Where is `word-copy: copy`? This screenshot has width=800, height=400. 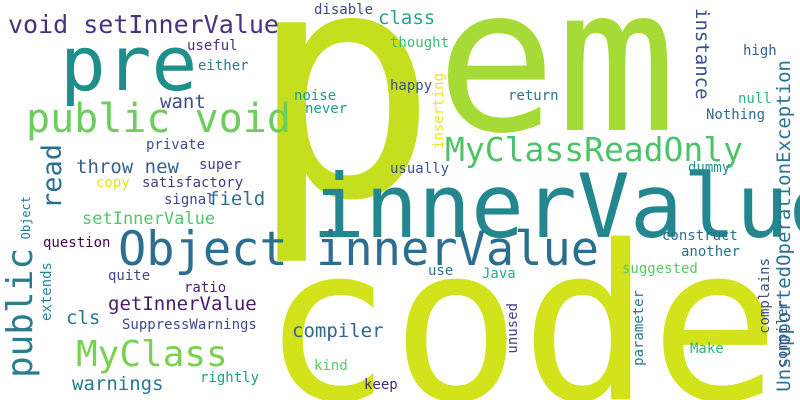 word-copy: copy is located at coordinates (113, 183).